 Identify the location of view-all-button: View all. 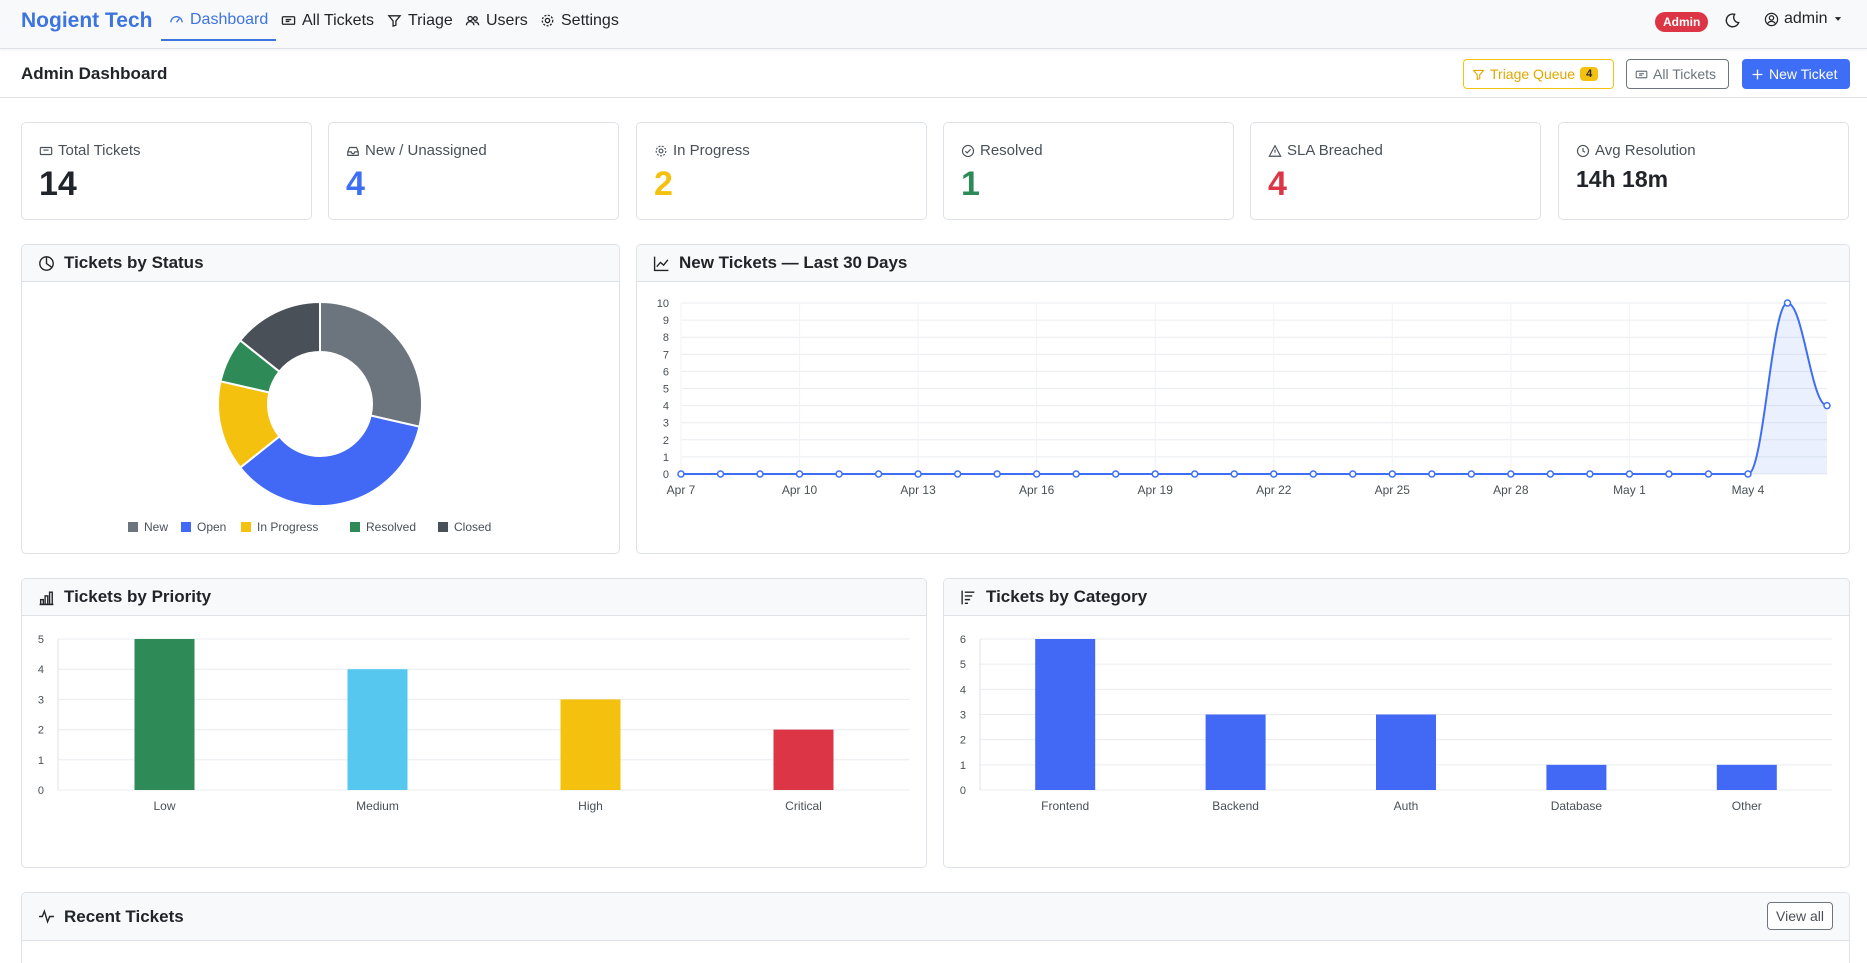
(1800, 916).